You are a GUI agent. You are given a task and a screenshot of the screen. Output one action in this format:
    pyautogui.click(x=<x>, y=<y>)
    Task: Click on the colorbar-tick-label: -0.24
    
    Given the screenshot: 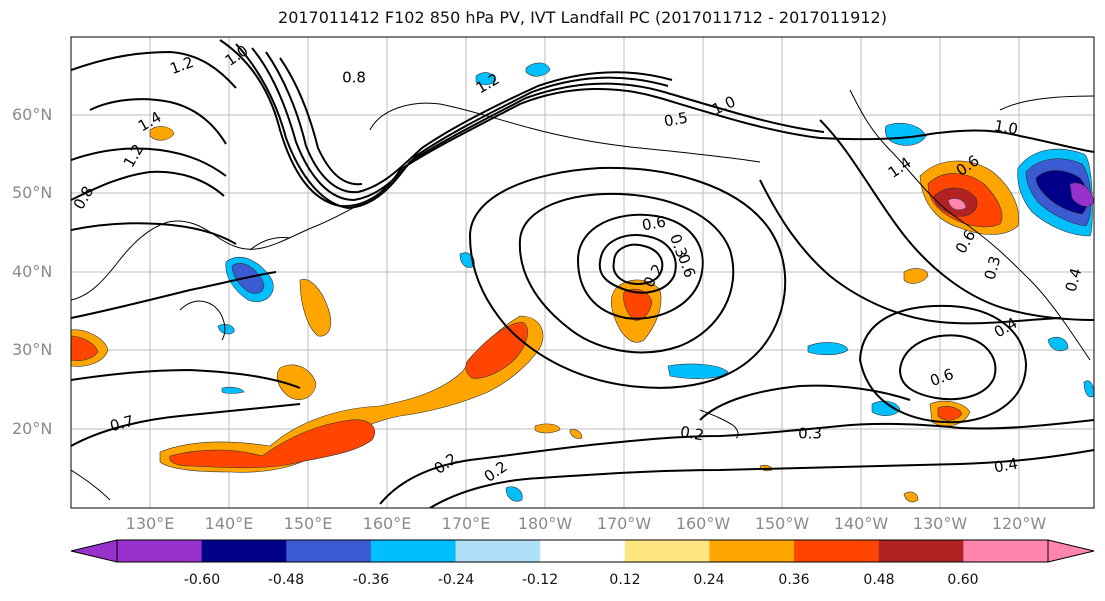 What is the action you would take?
    pyautogui.click(x=456, y=580)
    